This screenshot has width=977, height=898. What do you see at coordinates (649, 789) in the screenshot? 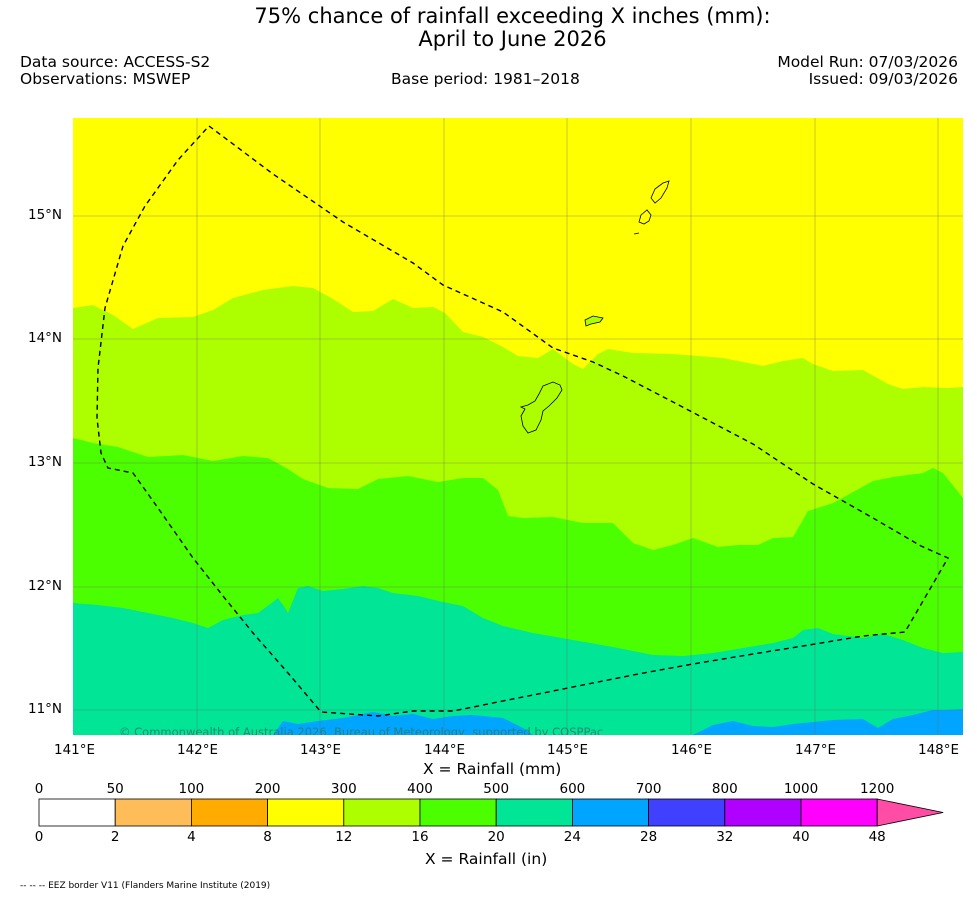
I see `colorbar-mm-tick: 700` at bounding box center [649, 789].